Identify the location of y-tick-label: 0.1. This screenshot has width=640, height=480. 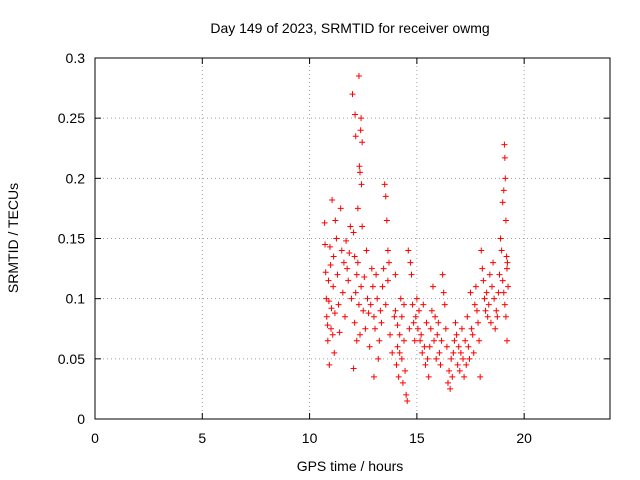
(76, 299).